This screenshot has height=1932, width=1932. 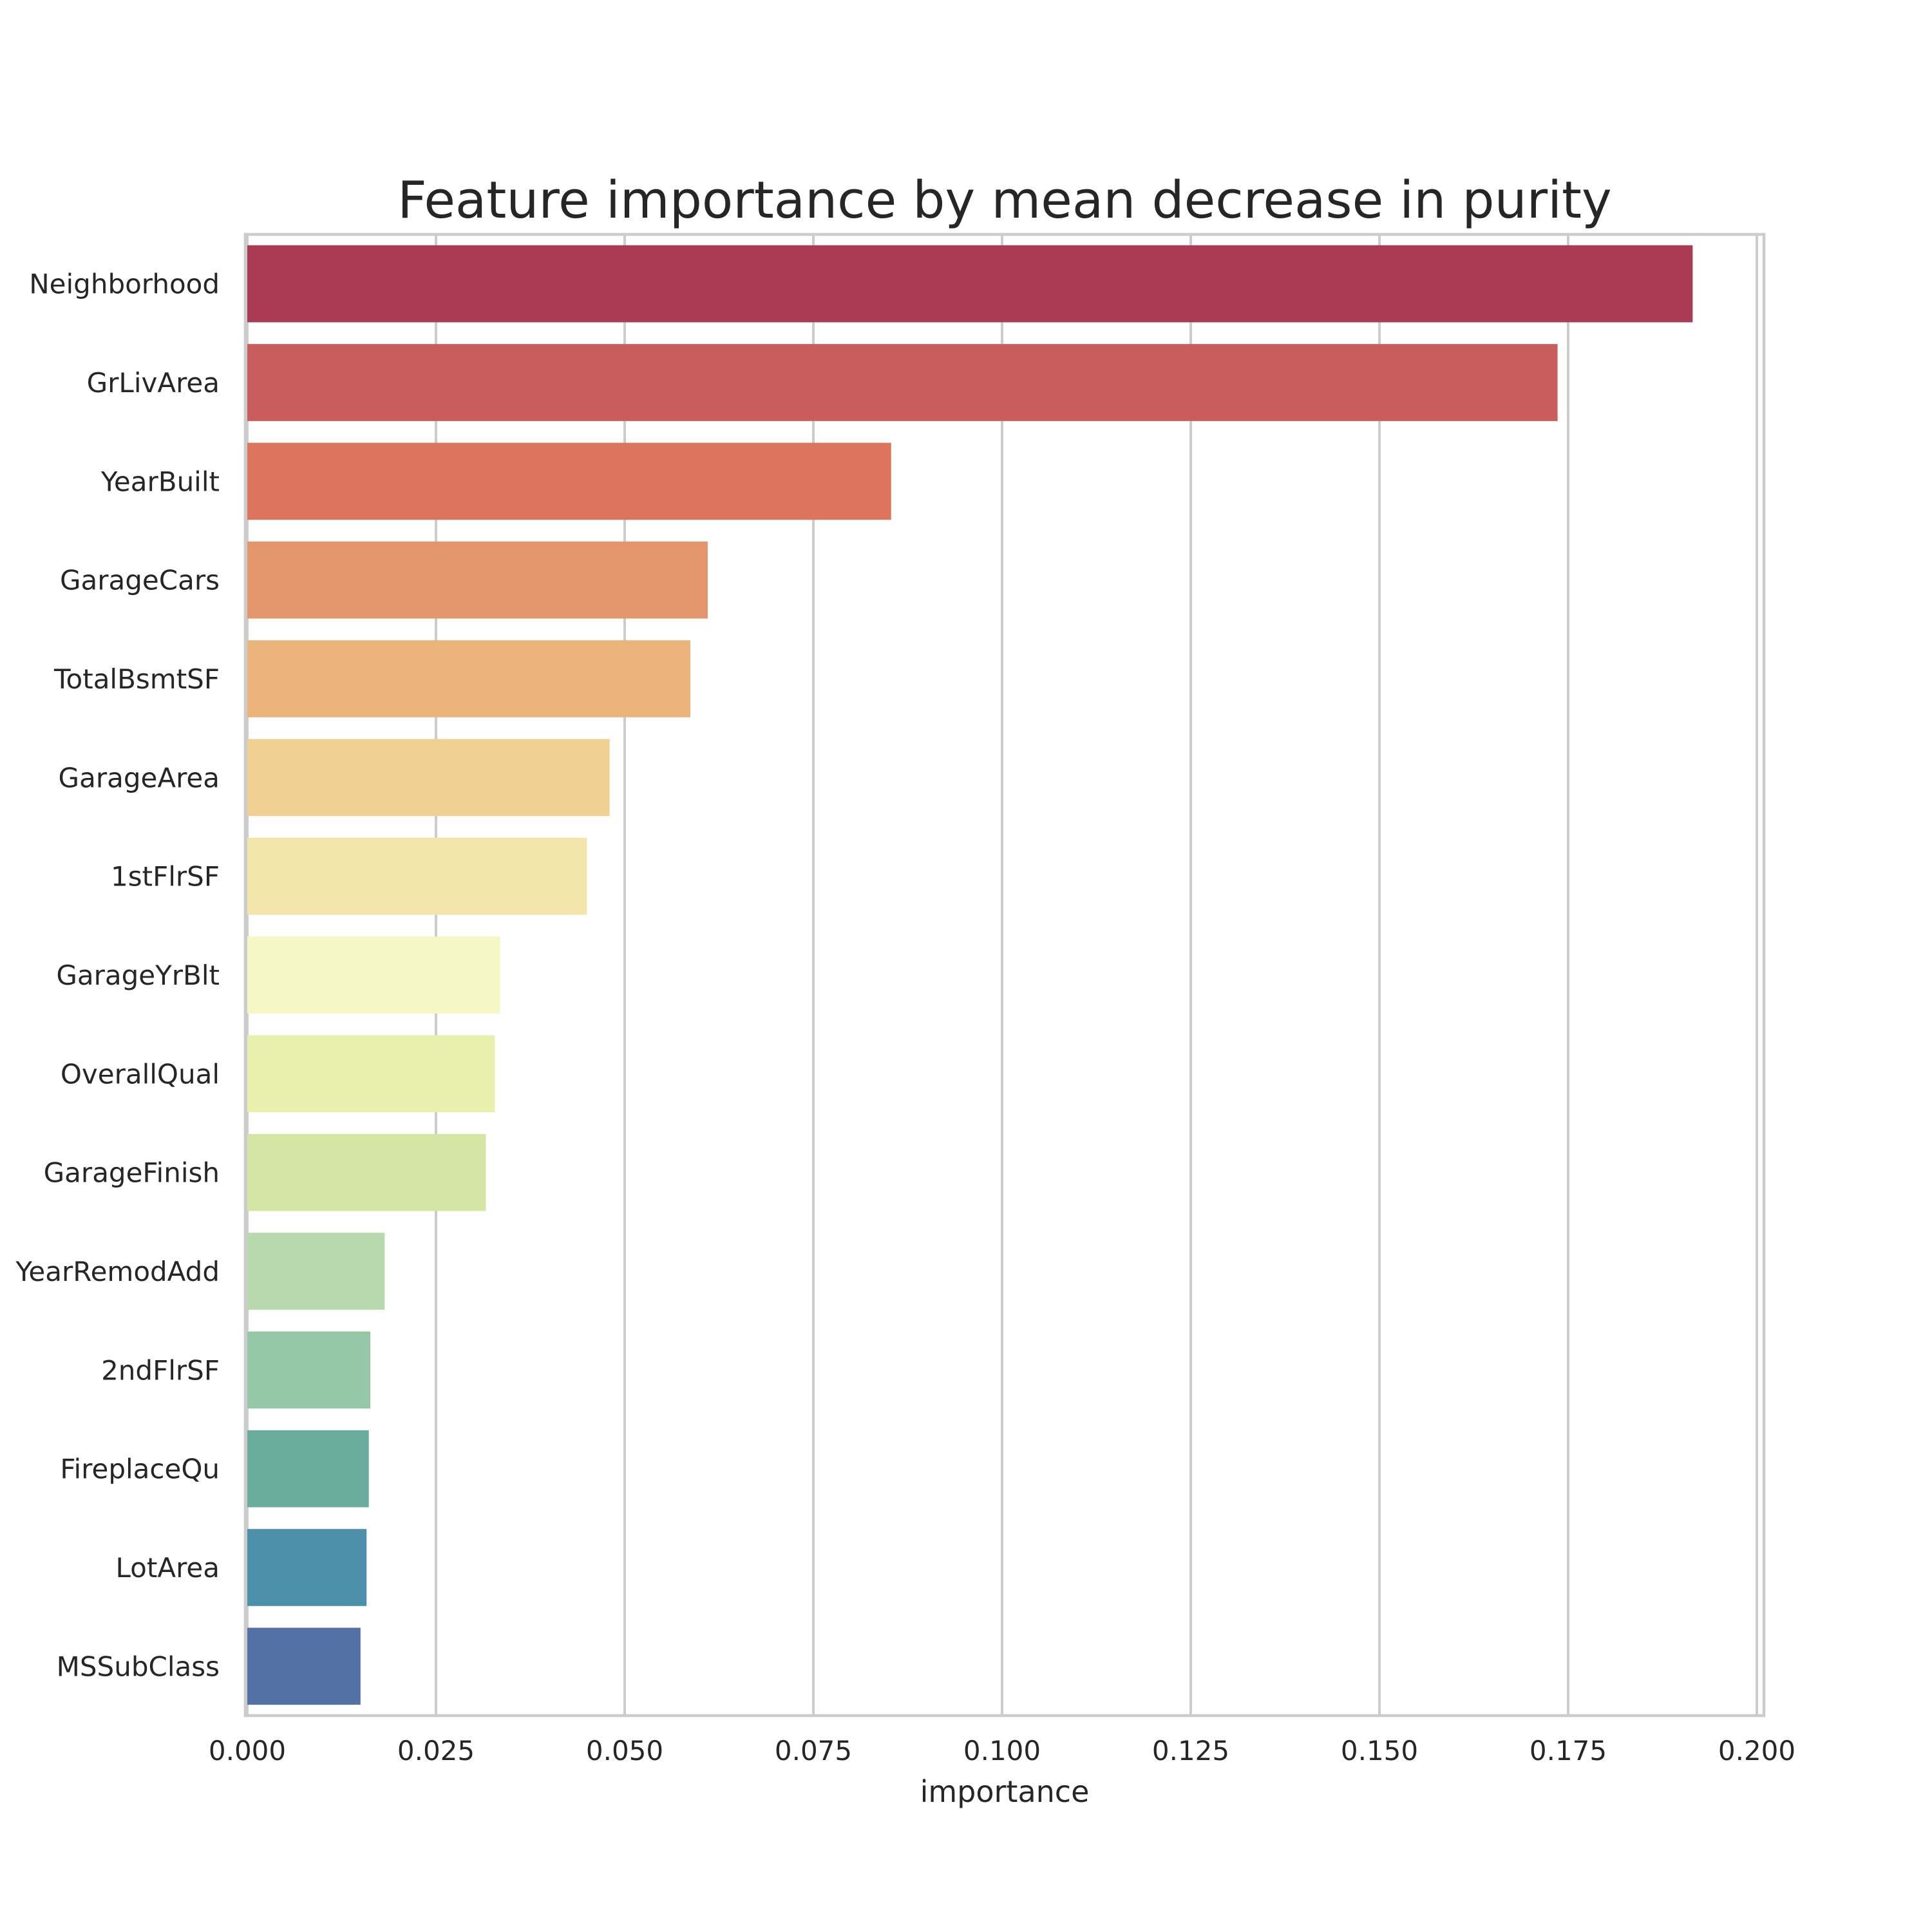 I want to click on x-tick-label: 0.050, so click(x=624, y=1750).